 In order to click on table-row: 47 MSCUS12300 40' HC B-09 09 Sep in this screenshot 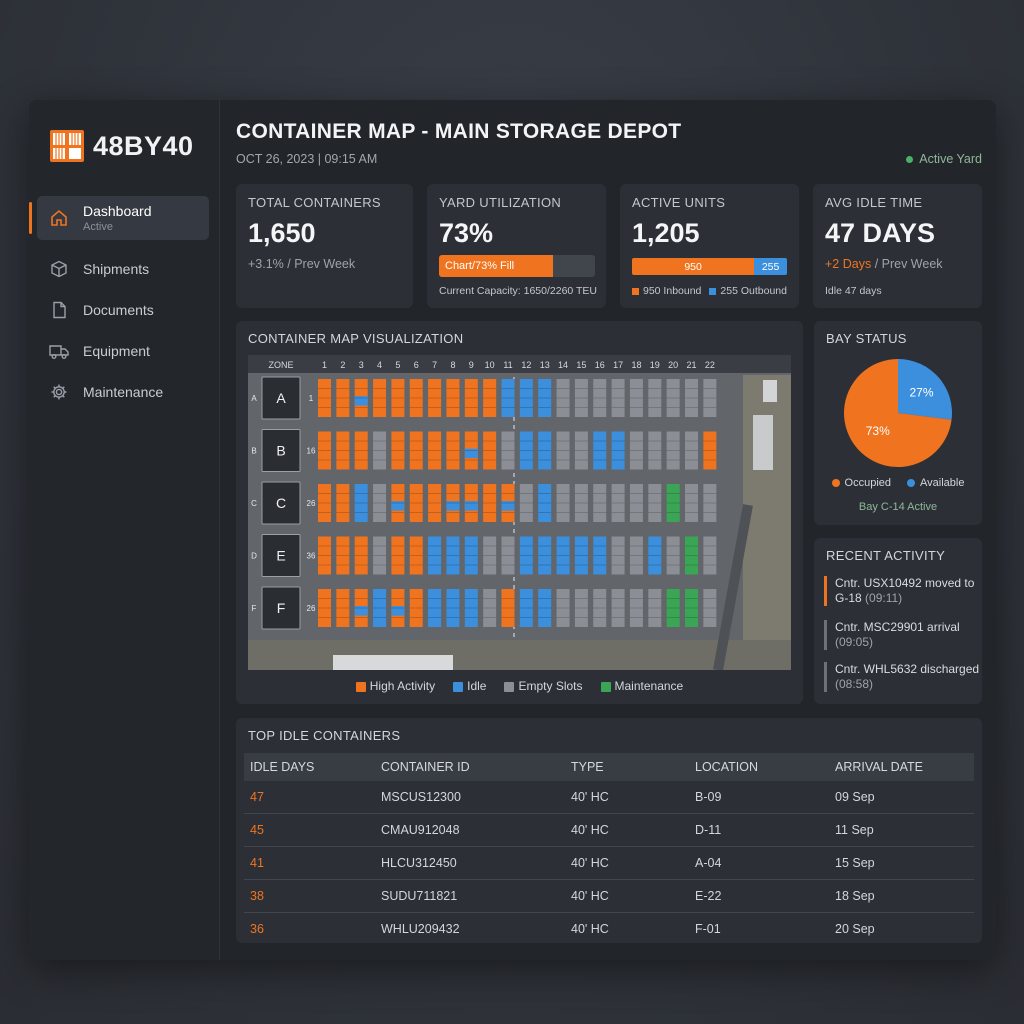, I will do `click(609, 797)`.